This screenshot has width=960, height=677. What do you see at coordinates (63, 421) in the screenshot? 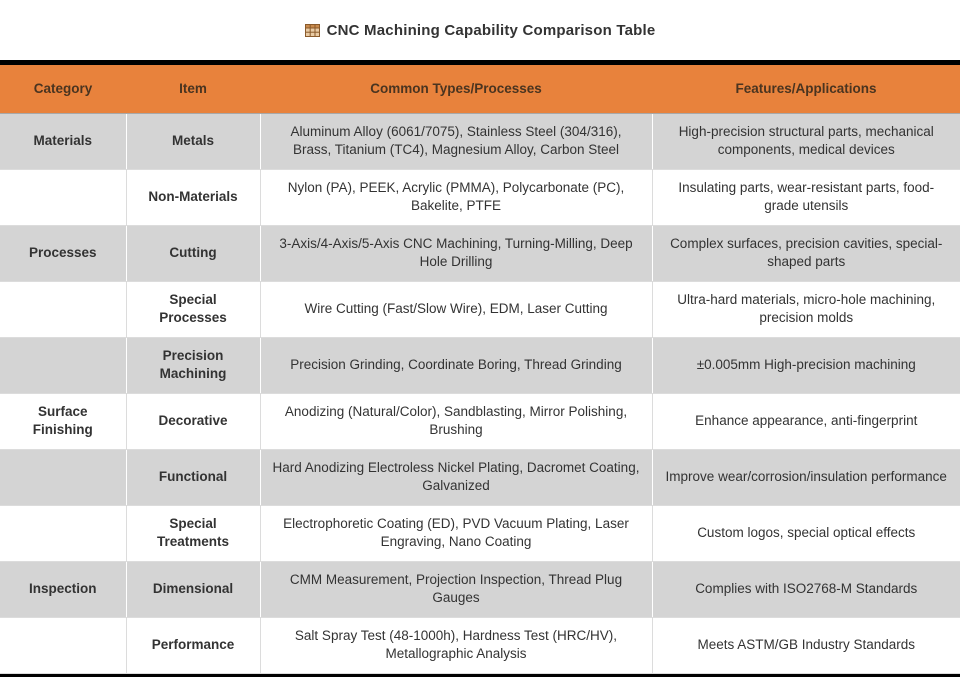
I see `cell-category: Surface Finishing` at bounding box center [63, 421].